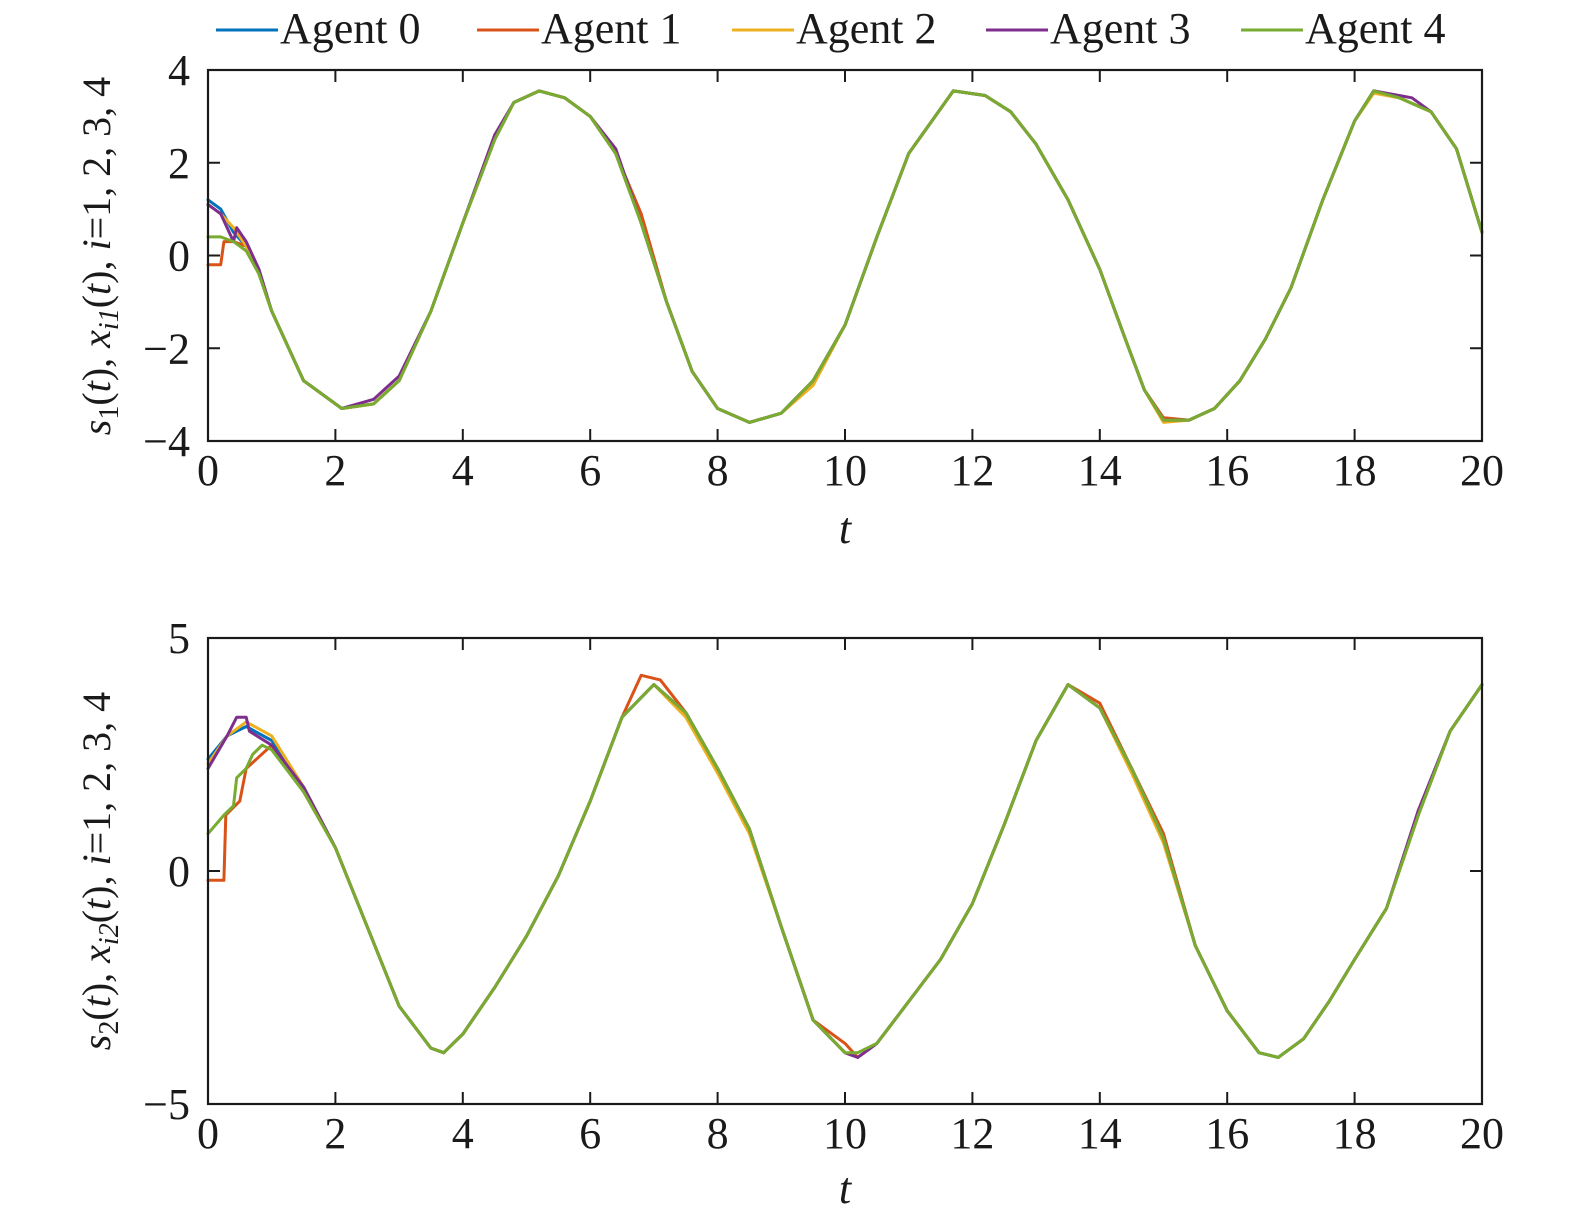  I want to click on legend: Agent 0 Agent 1 Agent 2 Agent 3 Agent 4, so click(831, 28).